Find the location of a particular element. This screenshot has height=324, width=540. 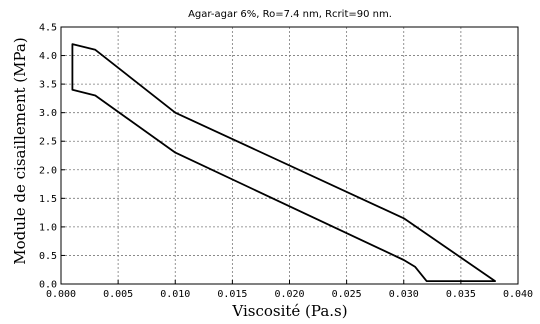

y-tick-label: 0.5 is located at coordinates (48, 256).